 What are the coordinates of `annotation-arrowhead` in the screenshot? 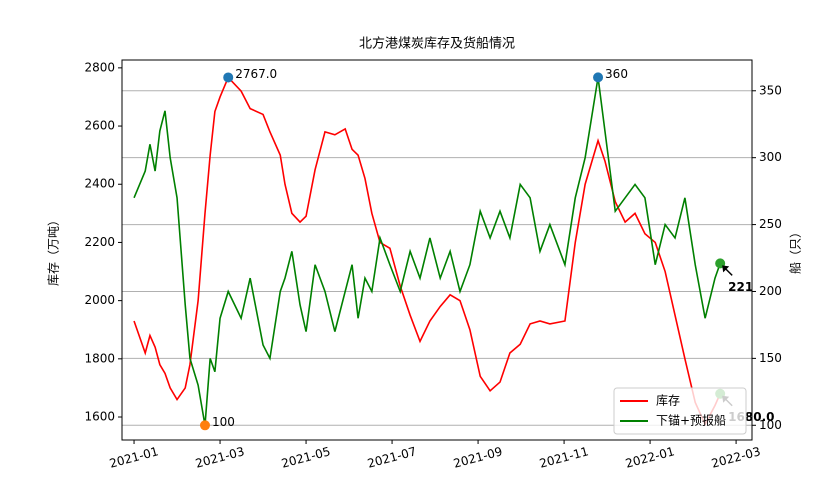 It's located at (726, 269).